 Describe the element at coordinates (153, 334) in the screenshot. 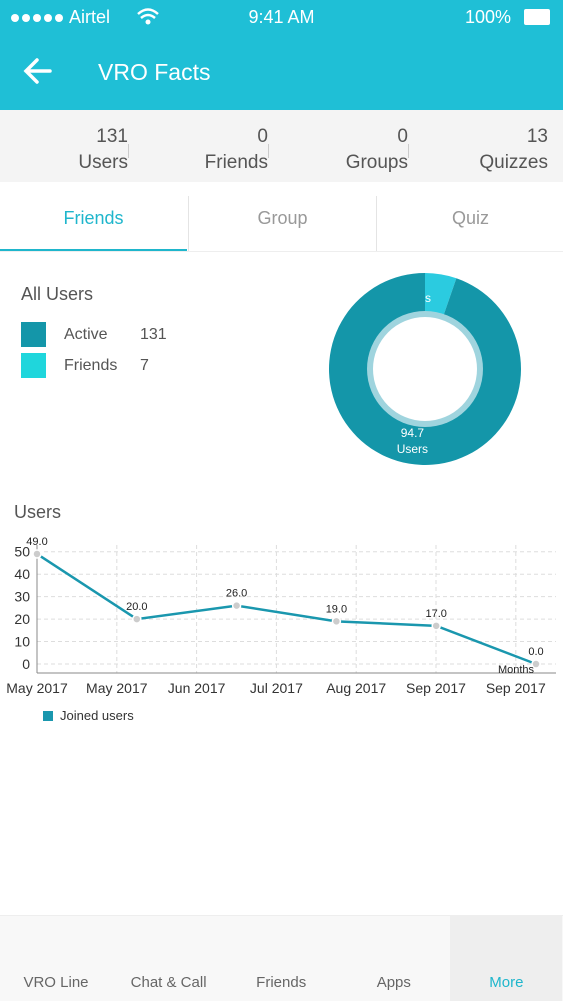

I see `legend-value: 131` at that location.